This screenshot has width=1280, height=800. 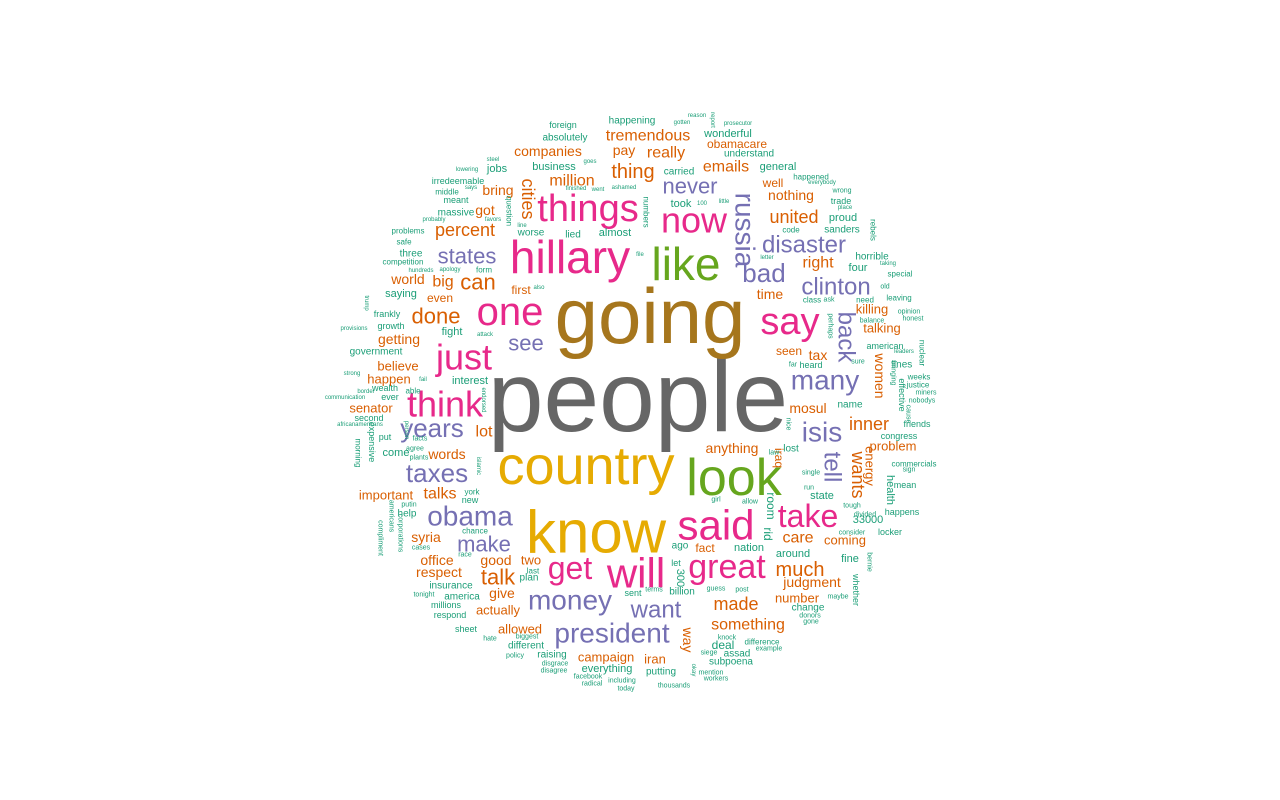 What do you see at coordinates (440, 494) in the screenshot?
I see `word-talks: talks` at bounding box center [440, 494].